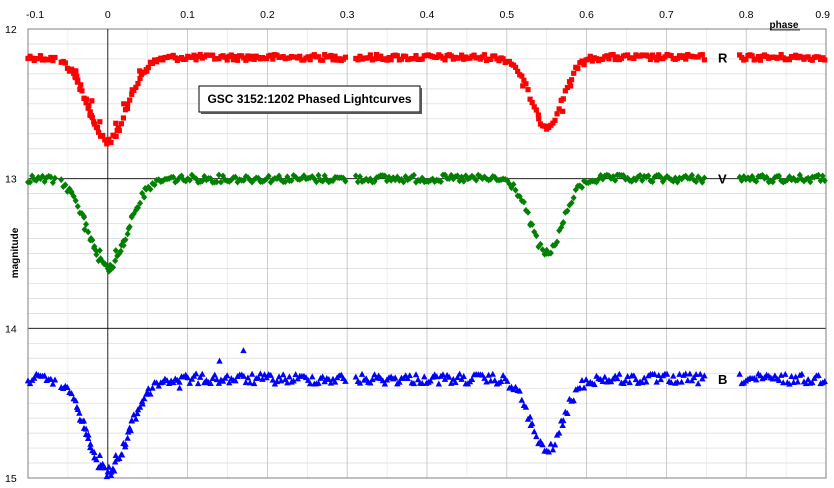  I want to click on x-tick-label: 0.1, so click(187, 15).